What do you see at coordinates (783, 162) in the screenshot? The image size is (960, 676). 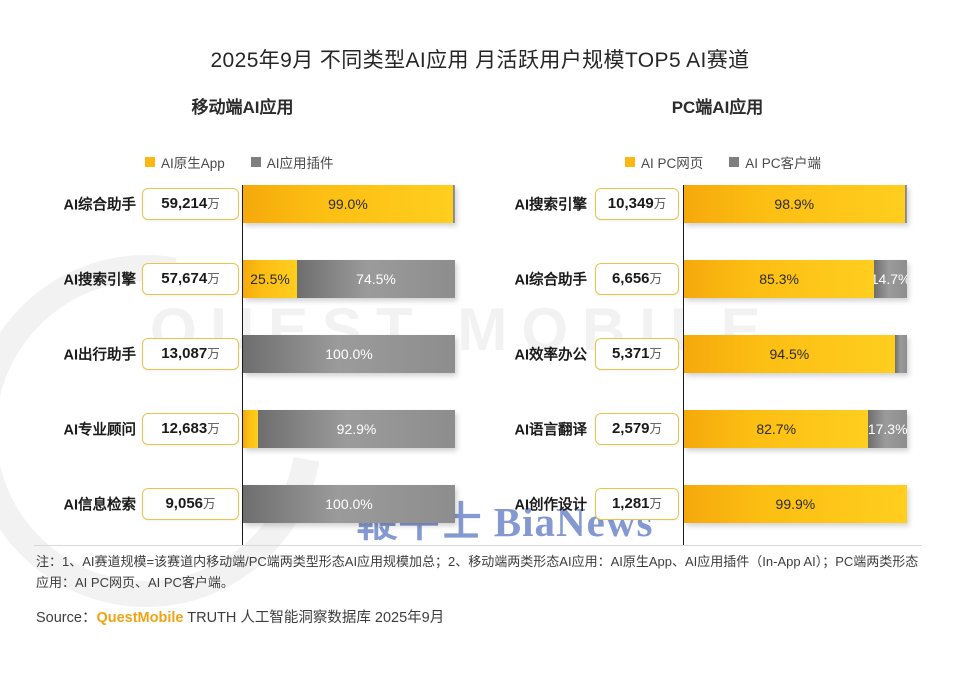 I see `legend-label: AI PC客户端` at bounding box center [783, 162].